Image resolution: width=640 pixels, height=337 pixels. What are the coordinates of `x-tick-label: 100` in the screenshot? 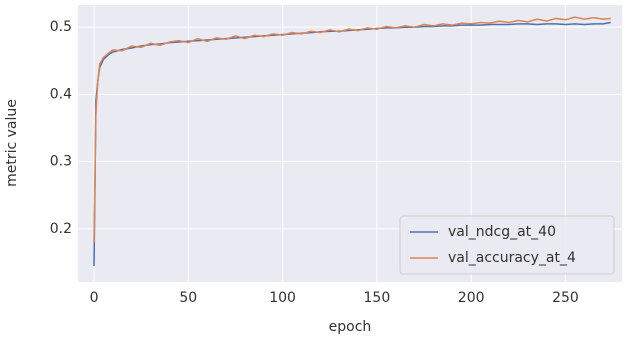 It's located at (282, 298).